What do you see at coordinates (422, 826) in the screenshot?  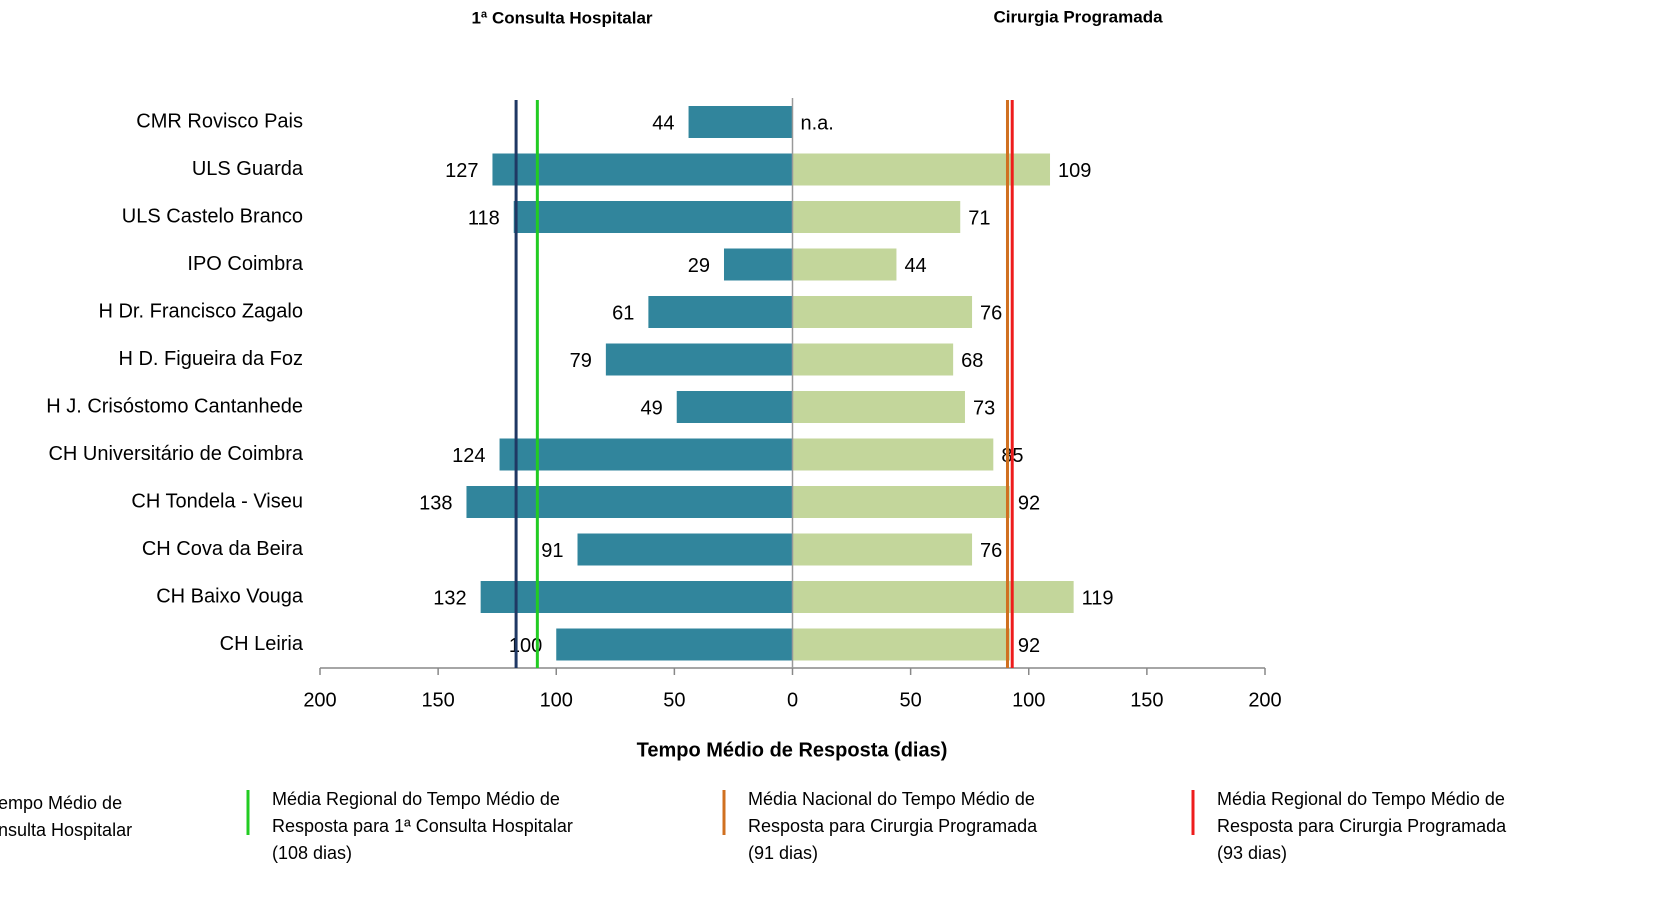 I see `legend-label: Resposta para 1ª Consulta Hospitalar` at bounding box center [422, 826].